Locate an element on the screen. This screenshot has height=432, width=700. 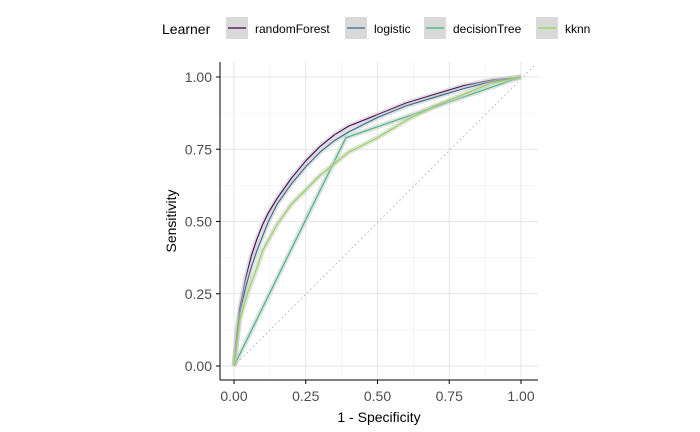
legend-item-logistic: logistic is located at coordinates (378, 28).